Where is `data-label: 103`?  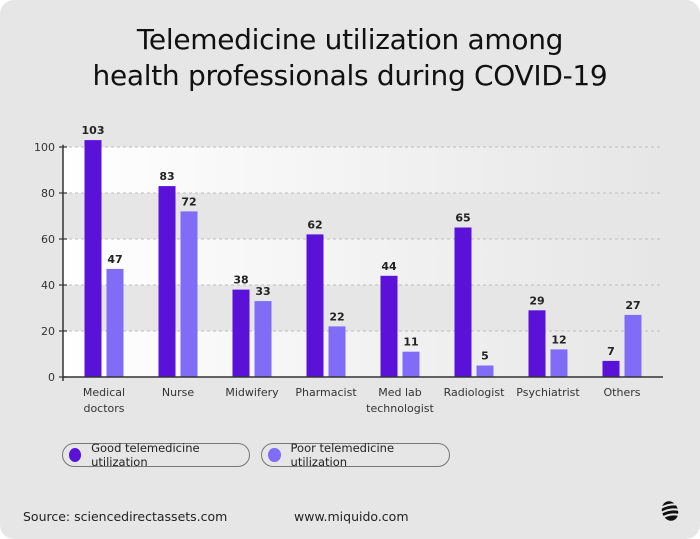 data-label: 103 is located at coordinates (93, 130).